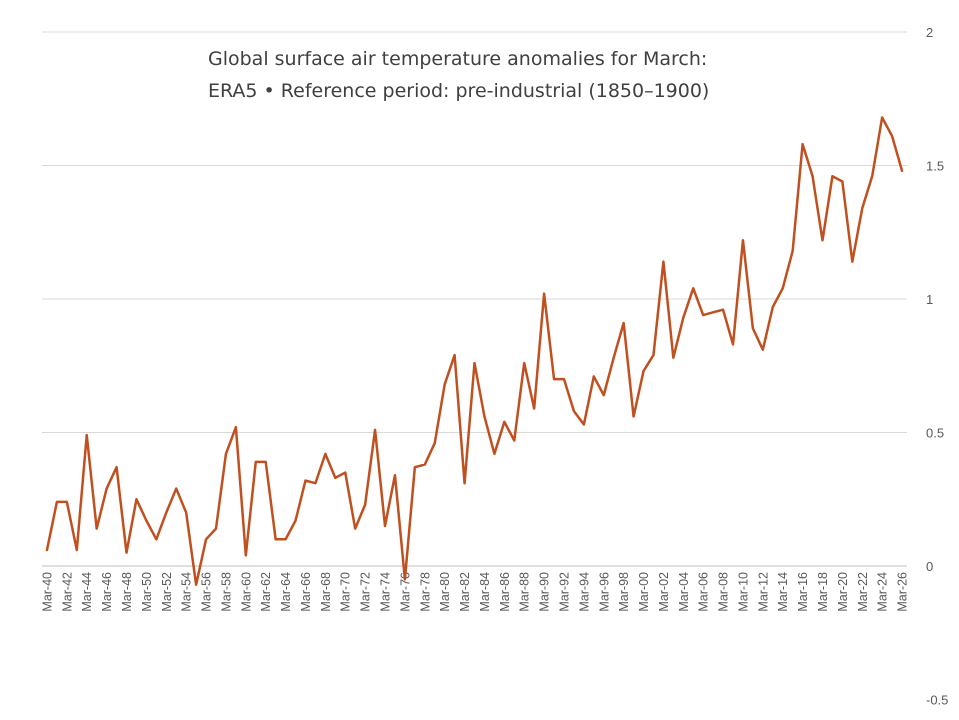 Image resolution: width=959 pixels, height=720 pixels. Describe the element at coordinates (485, 592) in the screenshot. I see `x-tick-label: Mar-84` at that location.